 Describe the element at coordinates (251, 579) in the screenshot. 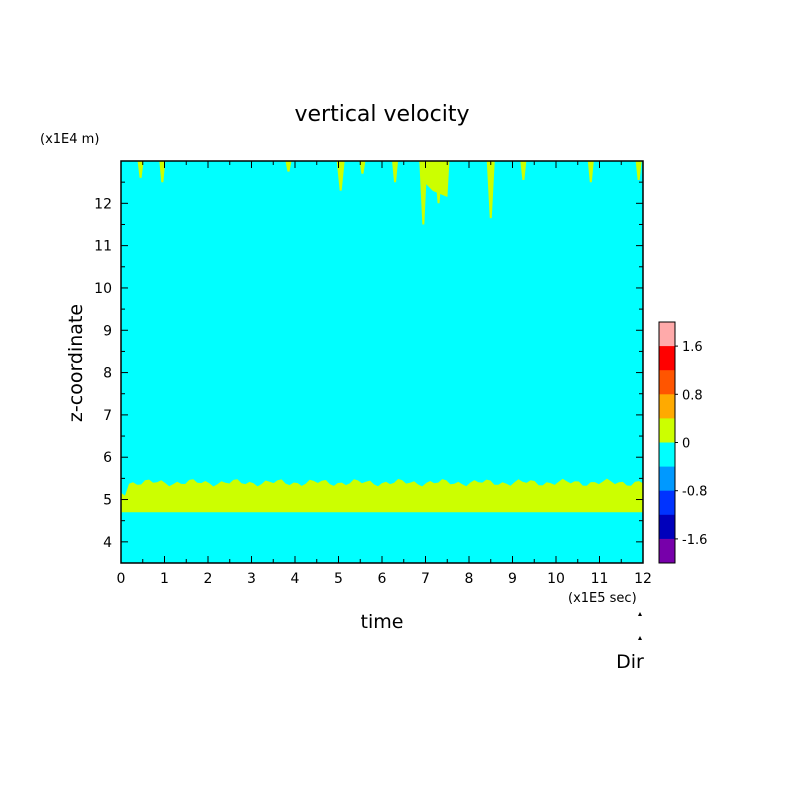

I see `x-tick-label-3: 3` at that location.